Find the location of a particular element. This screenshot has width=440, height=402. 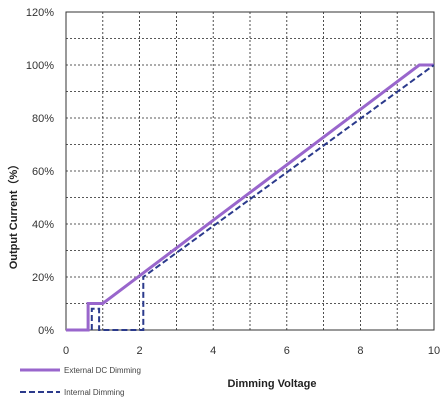

y-tick-label: 80% is located at coordinates (43, 119).